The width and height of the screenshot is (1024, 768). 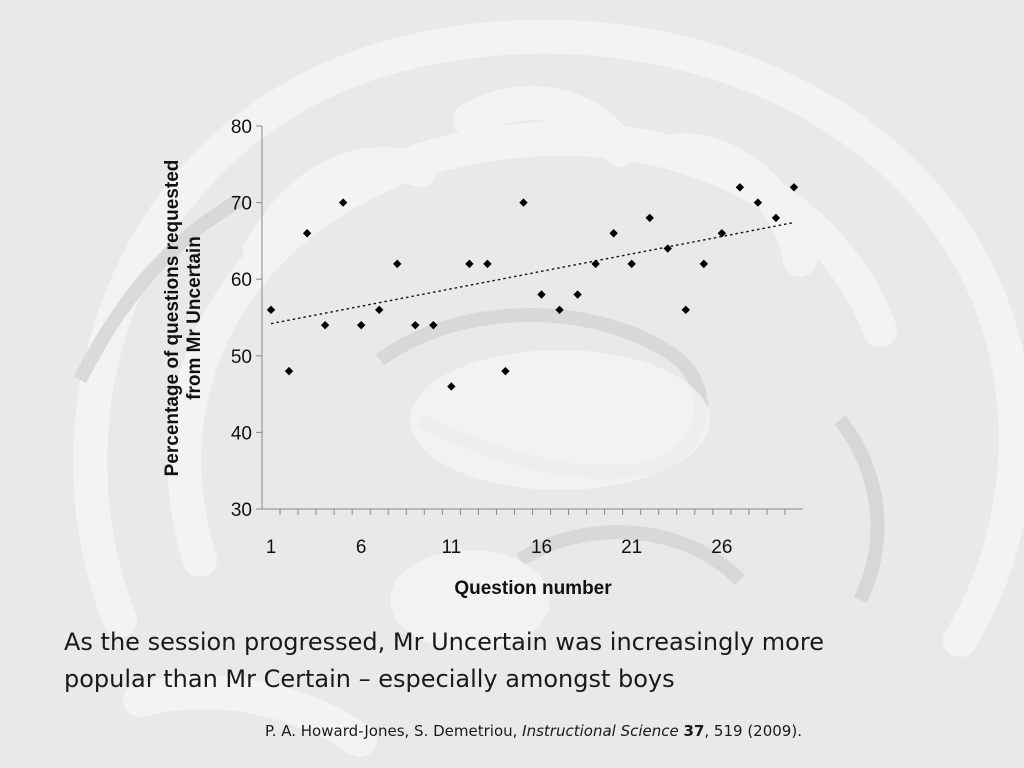 What do you see at coordinates (361, 547) in the screenshot?
I see `x-tick-label: 6` at bounding box center [361, 547].